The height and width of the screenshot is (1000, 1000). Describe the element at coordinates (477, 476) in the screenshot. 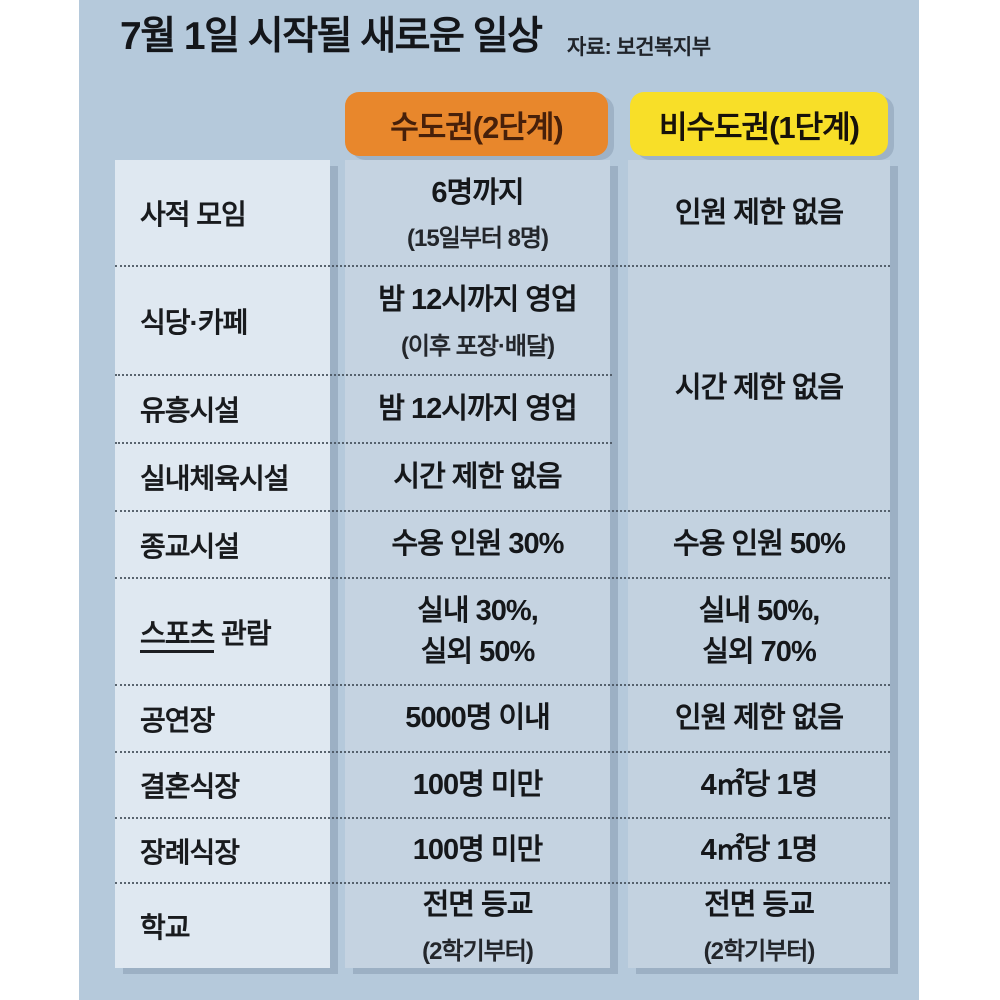

I see `metro-indoor-gym: 시간 제한 없음` at that location.